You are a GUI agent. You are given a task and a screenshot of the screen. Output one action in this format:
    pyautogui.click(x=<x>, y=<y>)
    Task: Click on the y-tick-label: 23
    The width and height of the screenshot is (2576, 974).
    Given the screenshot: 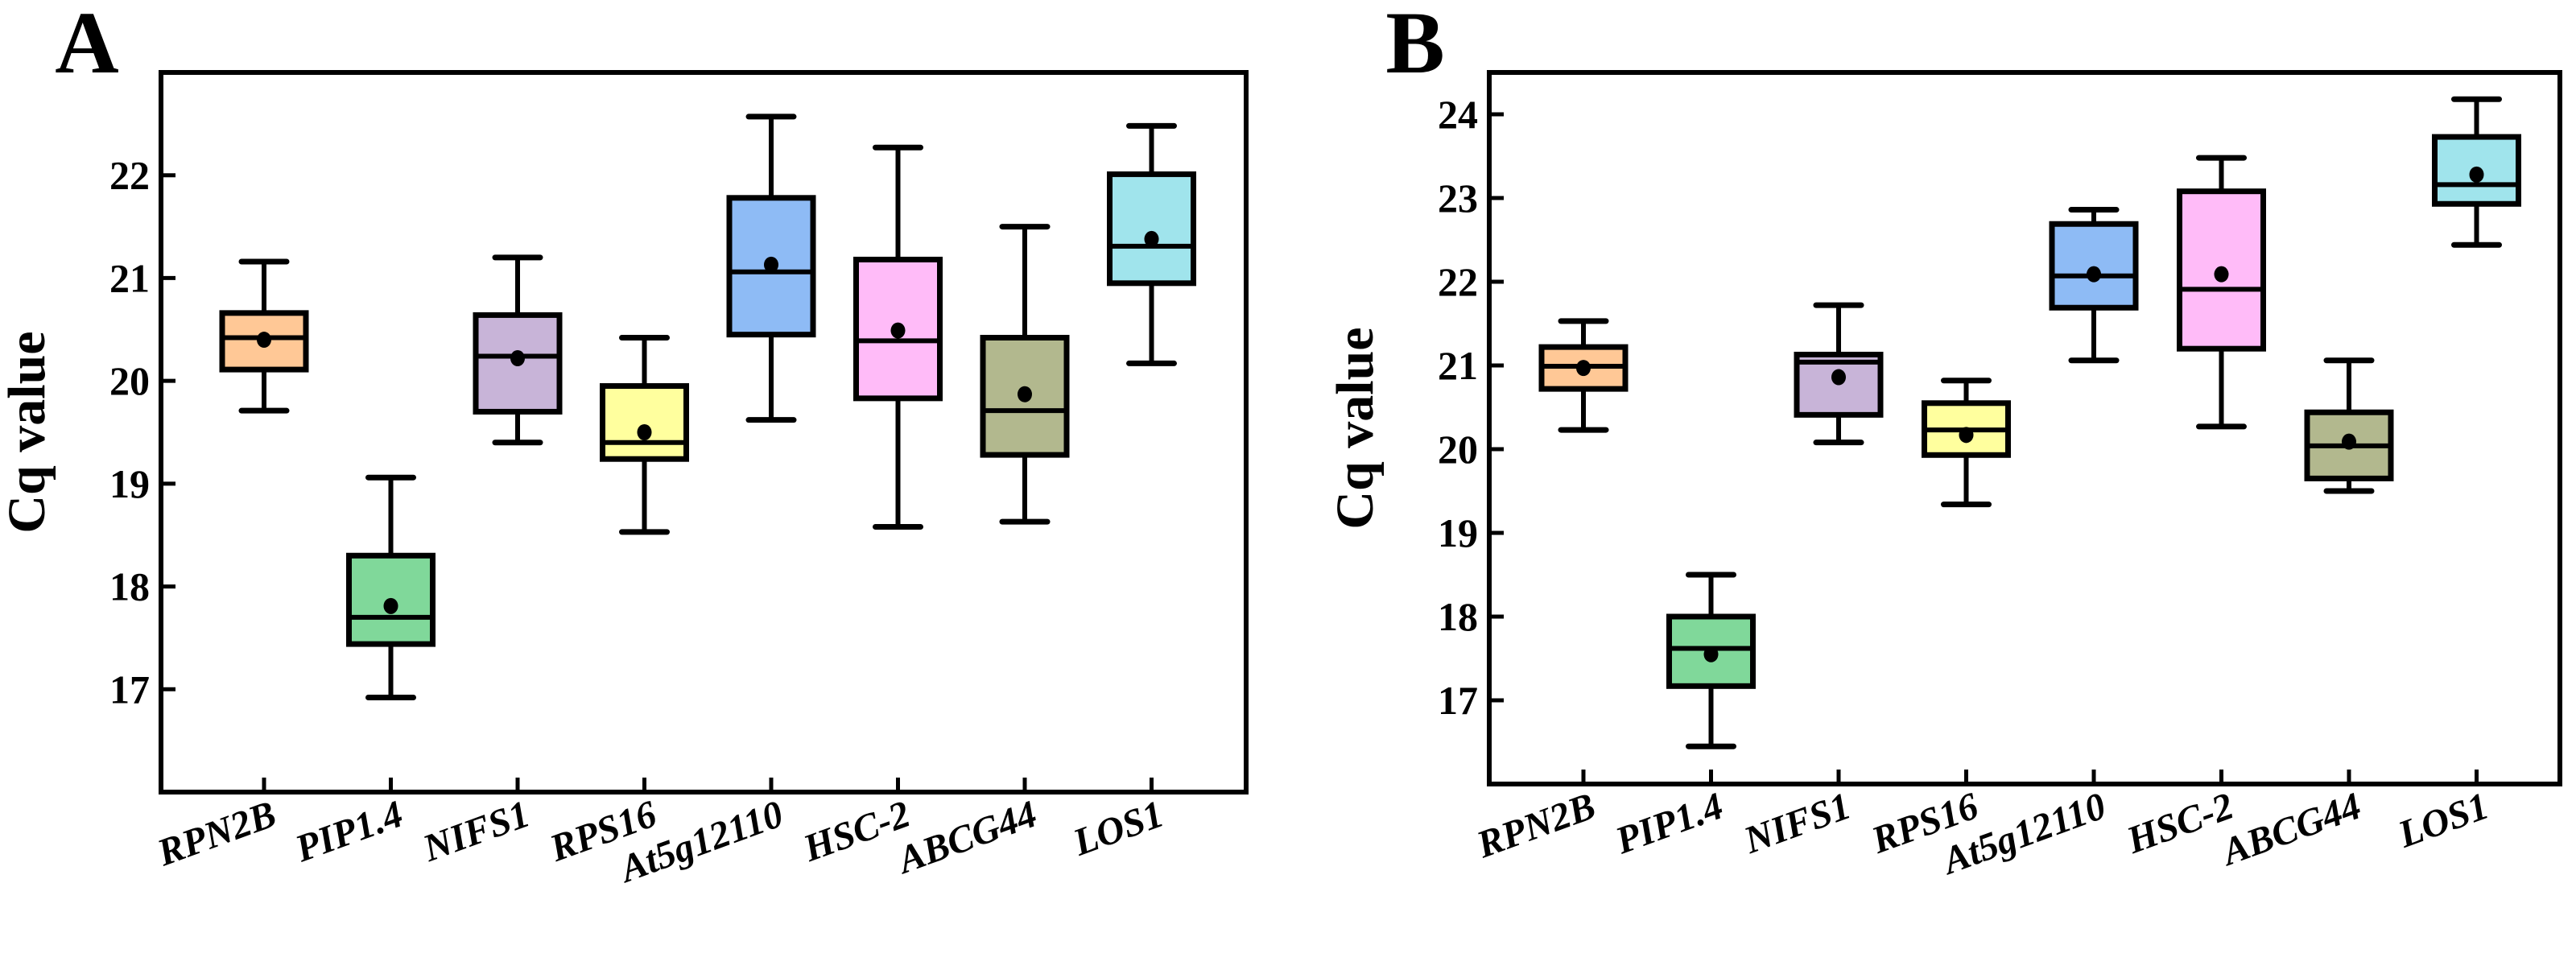 What is the action you would take?
    pyautogui.click(x=1458, y=198)
    